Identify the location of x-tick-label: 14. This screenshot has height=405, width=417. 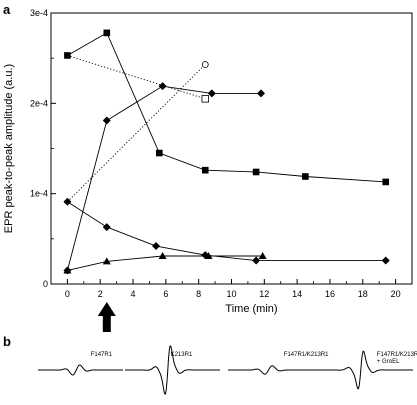
(297, 294).